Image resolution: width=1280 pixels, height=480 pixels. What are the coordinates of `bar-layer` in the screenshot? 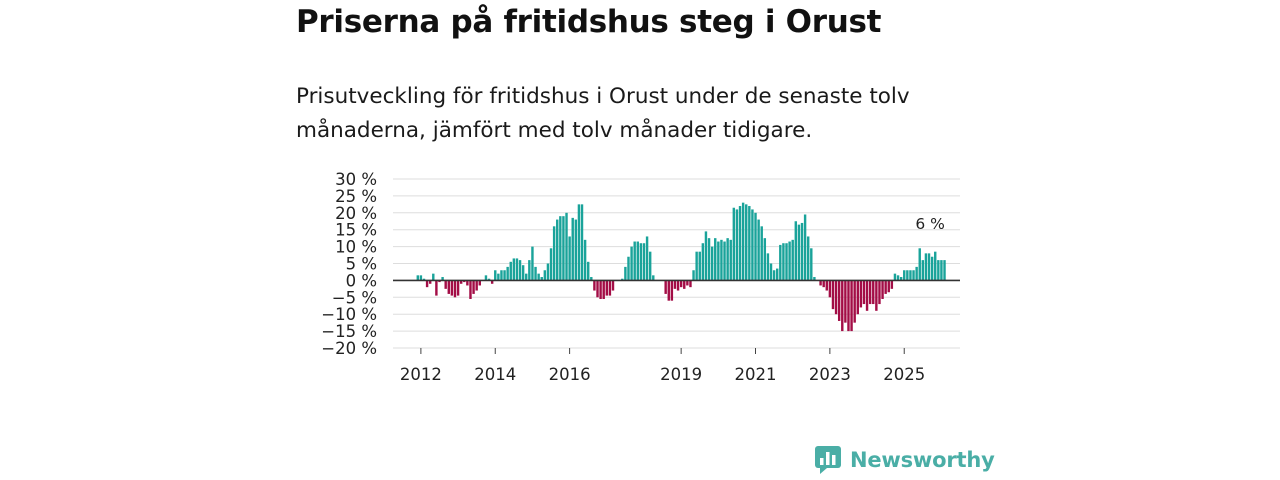 It's located at (681, 267).